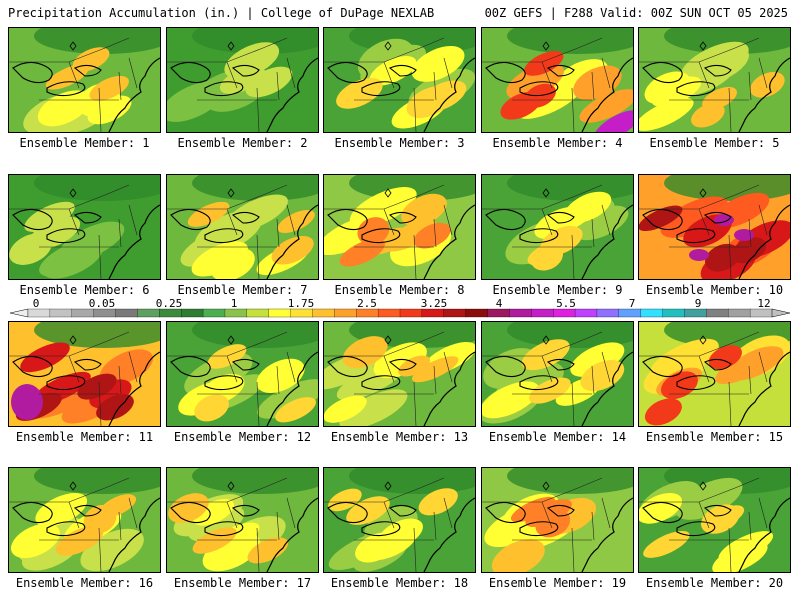  What do you see at coordinates (714, 583) in the screenshot?
I see `ensemble-member-label: Ensemble Member: 20` at bounding box center [714, 583].